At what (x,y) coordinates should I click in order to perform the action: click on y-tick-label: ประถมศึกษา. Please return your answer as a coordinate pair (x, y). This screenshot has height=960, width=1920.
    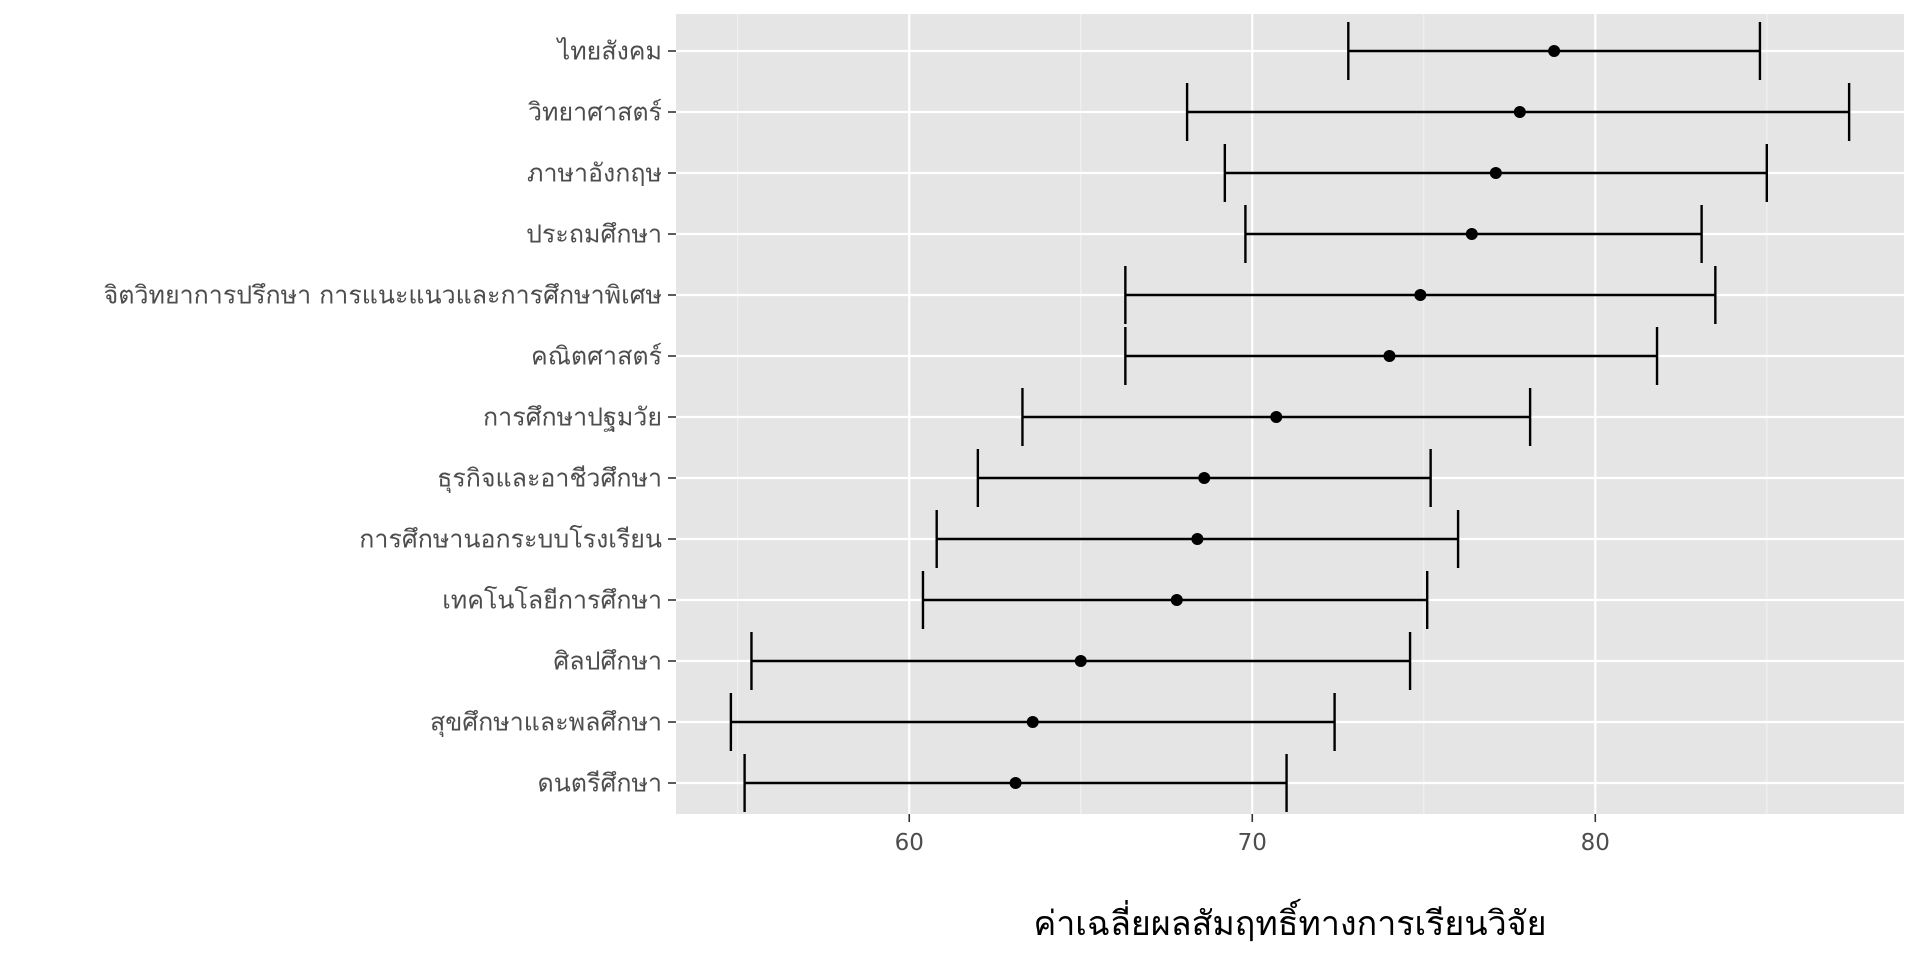
    Looking at the image, I should click on (594, 234).